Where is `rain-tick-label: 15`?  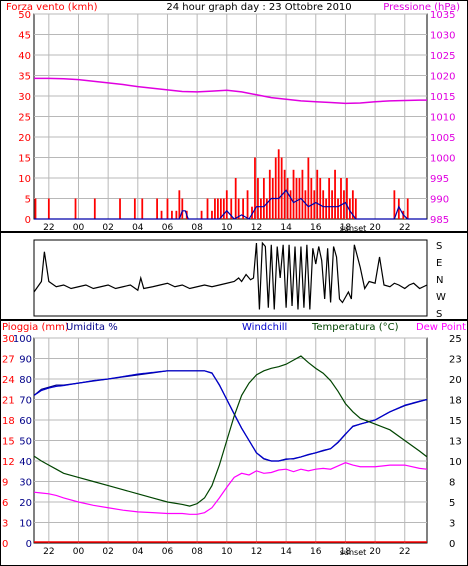
rain-tick-label: 15 is located at coordinates (8, 442).